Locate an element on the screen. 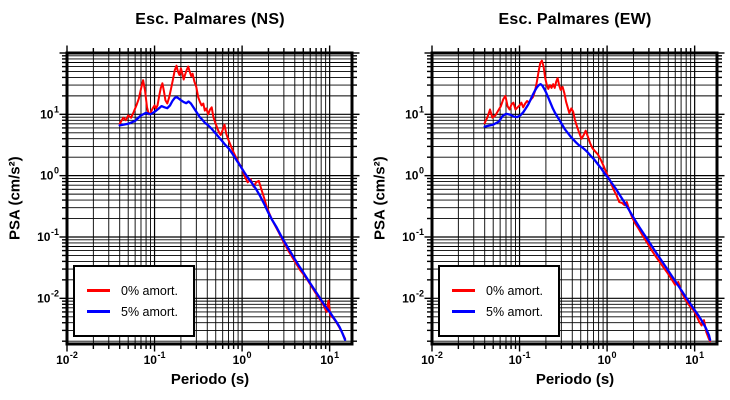 The width and height of the screenshot is (730, 400). y-axis-label-ew: PSA (cm/s²) is located at coordinates (380, 198).